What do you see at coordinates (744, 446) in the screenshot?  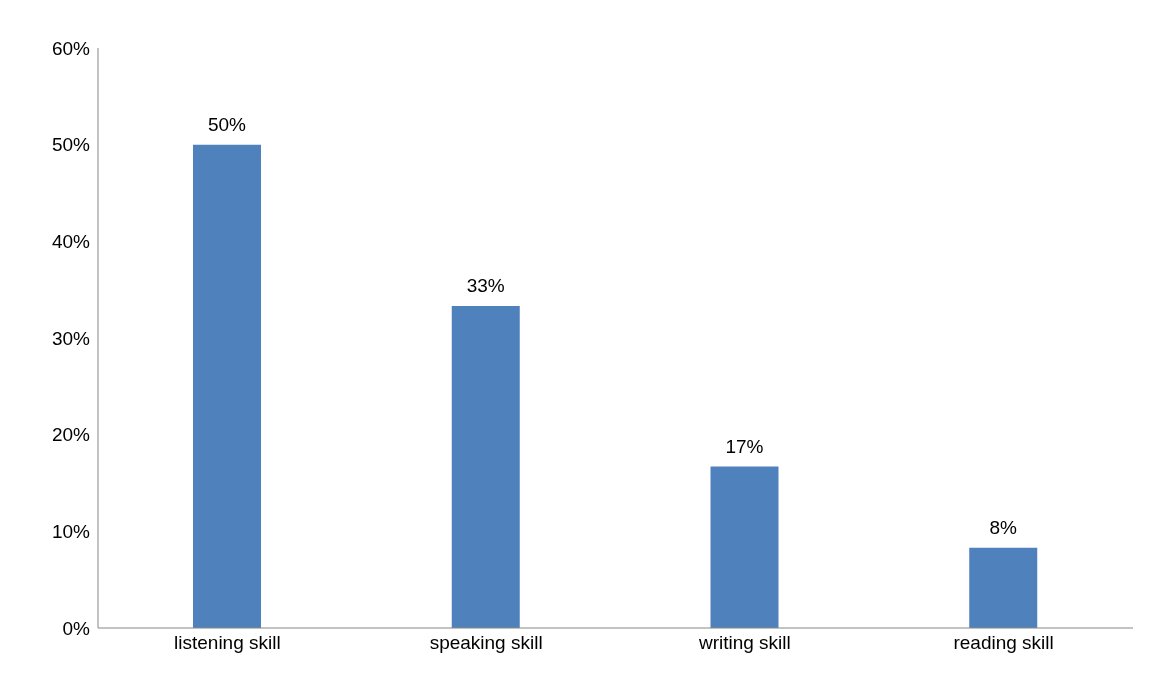 I see `data-label: 17%` at bounding box center [744, 446].